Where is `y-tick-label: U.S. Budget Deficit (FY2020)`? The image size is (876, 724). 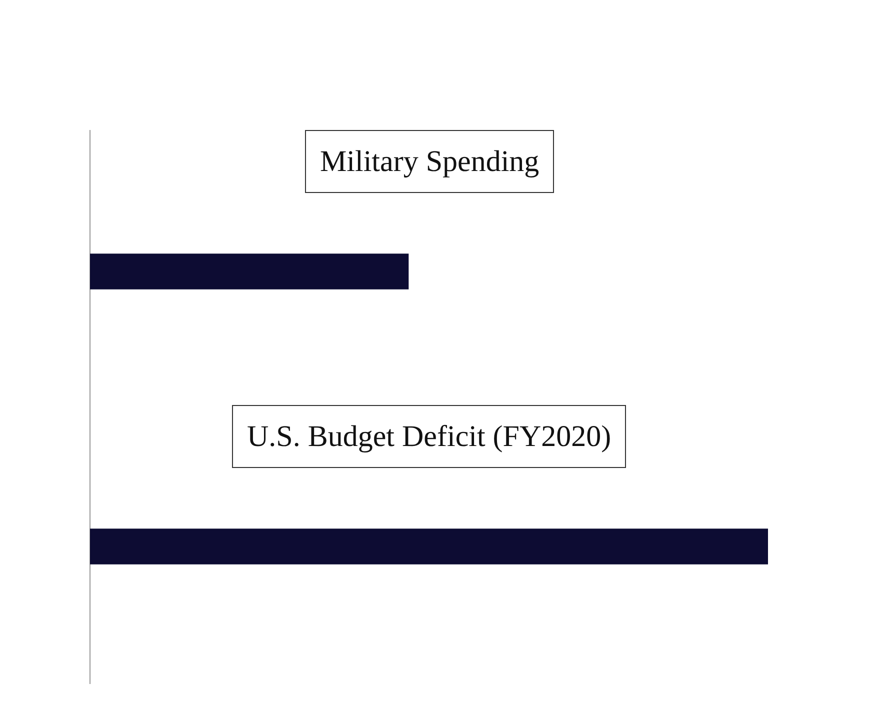
y-tick-label: U.S. Budget Deficit (FY2020) is located at coordinates (429, 436).